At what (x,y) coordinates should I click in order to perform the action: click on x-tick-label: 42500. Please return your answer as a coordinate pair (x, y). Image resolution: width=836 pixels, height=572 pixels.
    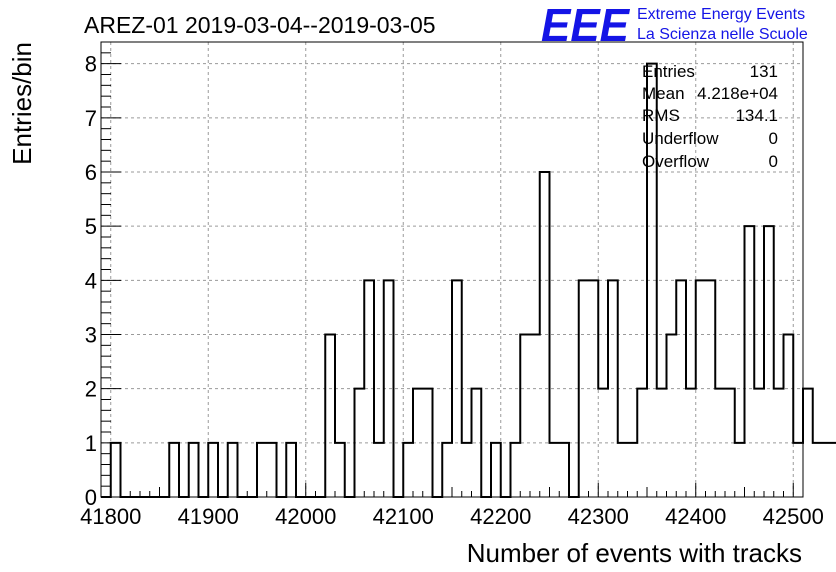
    Looking at the image, I should click on (793, 516).